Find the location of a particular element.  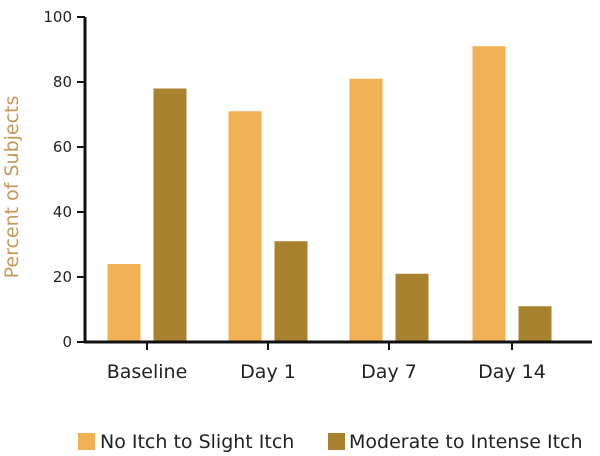

x-tick-label: Day 7 is located at coordinates (389, 372).